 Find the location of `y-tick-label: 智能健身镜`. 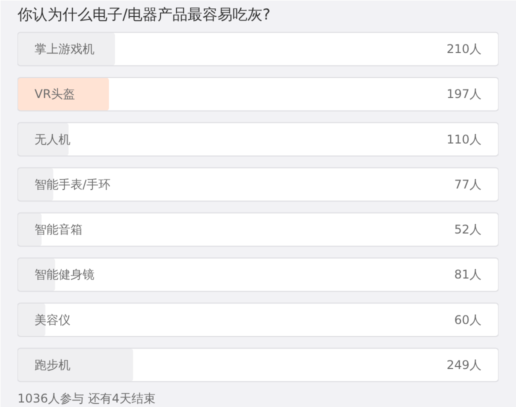

y-tick-label: 智能健身镜 is located at coordinates (64, 275).